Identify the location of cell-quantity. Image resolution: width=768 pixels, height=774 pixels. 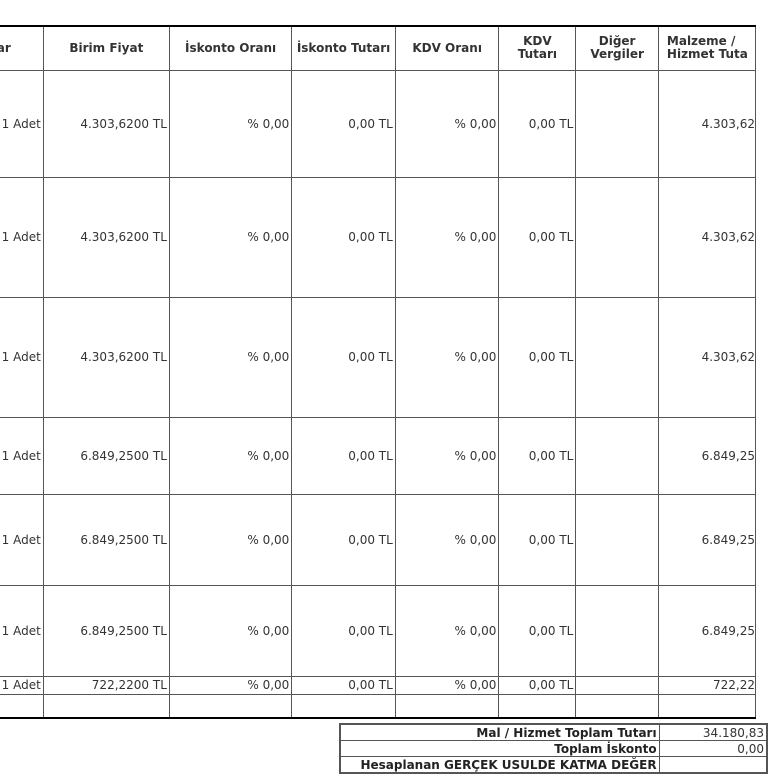
(22, 706).